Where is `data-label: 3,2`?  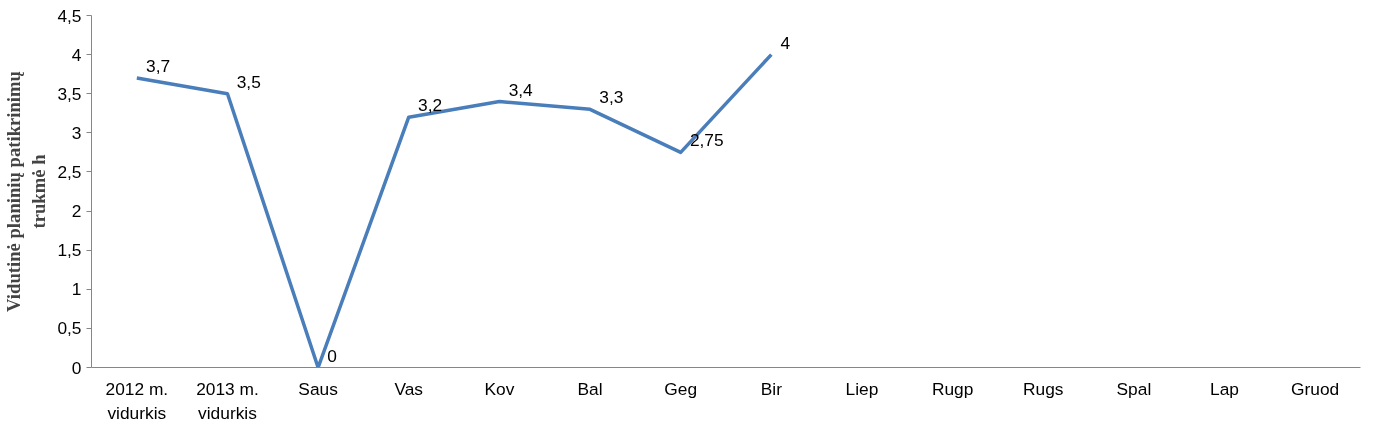
data-label: 3,2 is located at coordinates (430, 105).